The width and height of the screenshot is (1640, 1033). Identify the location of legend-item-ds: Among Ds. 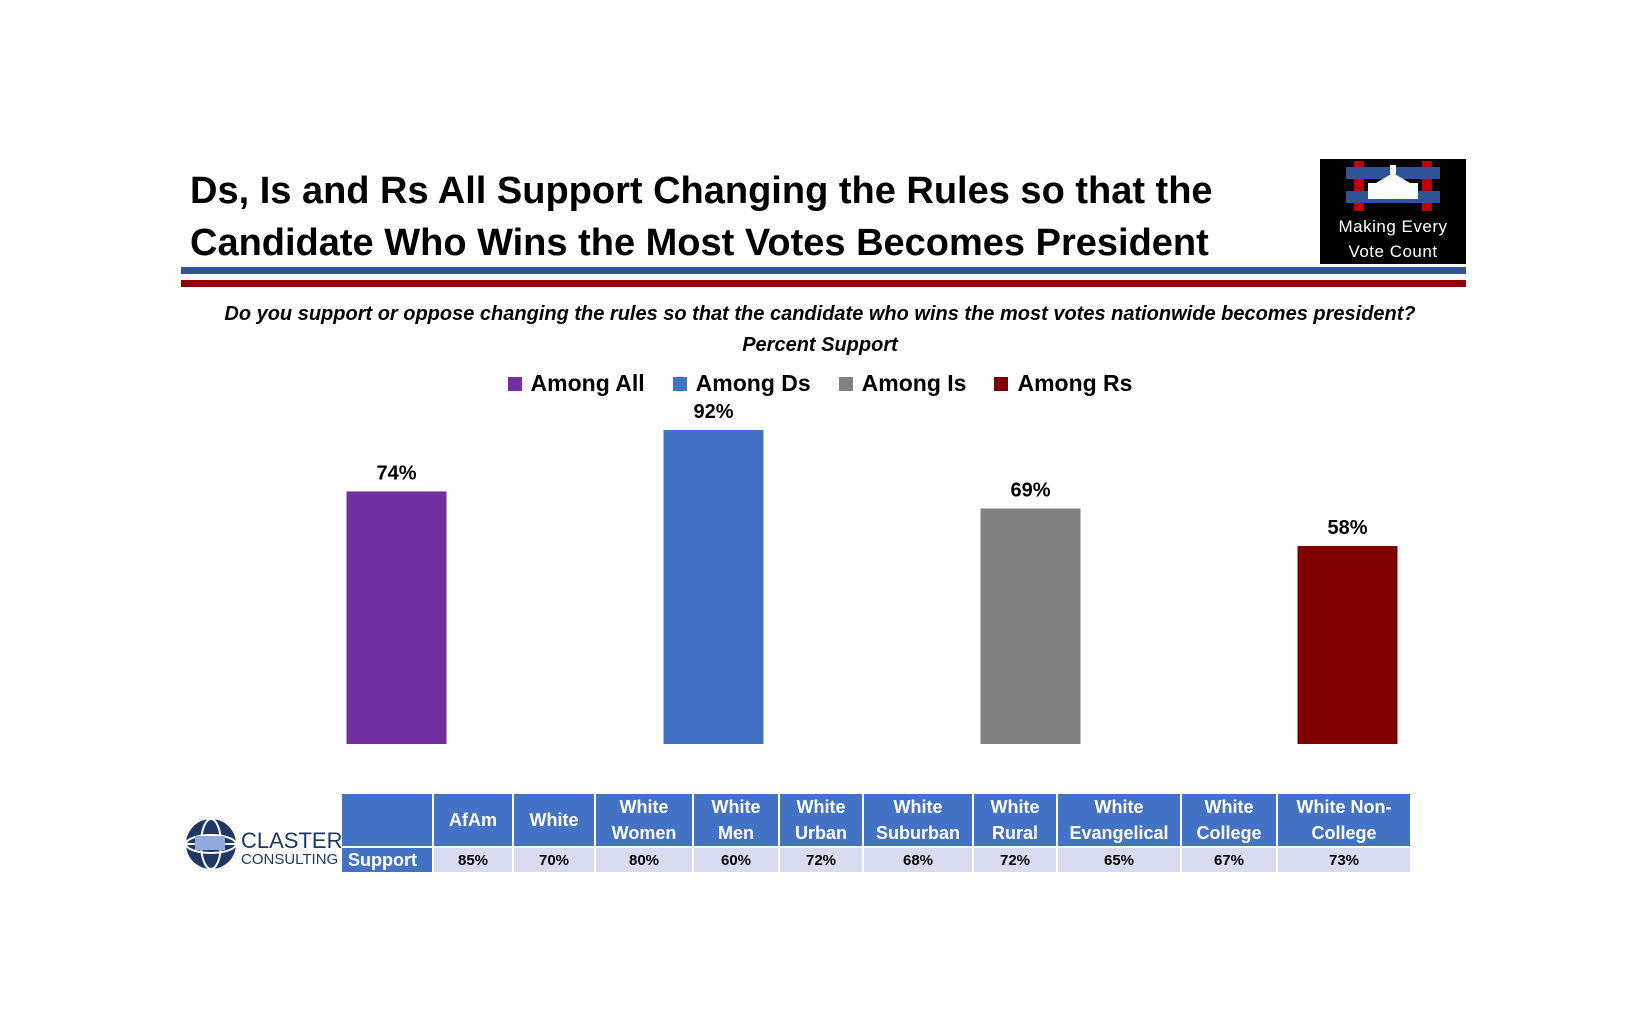
(741, 383).